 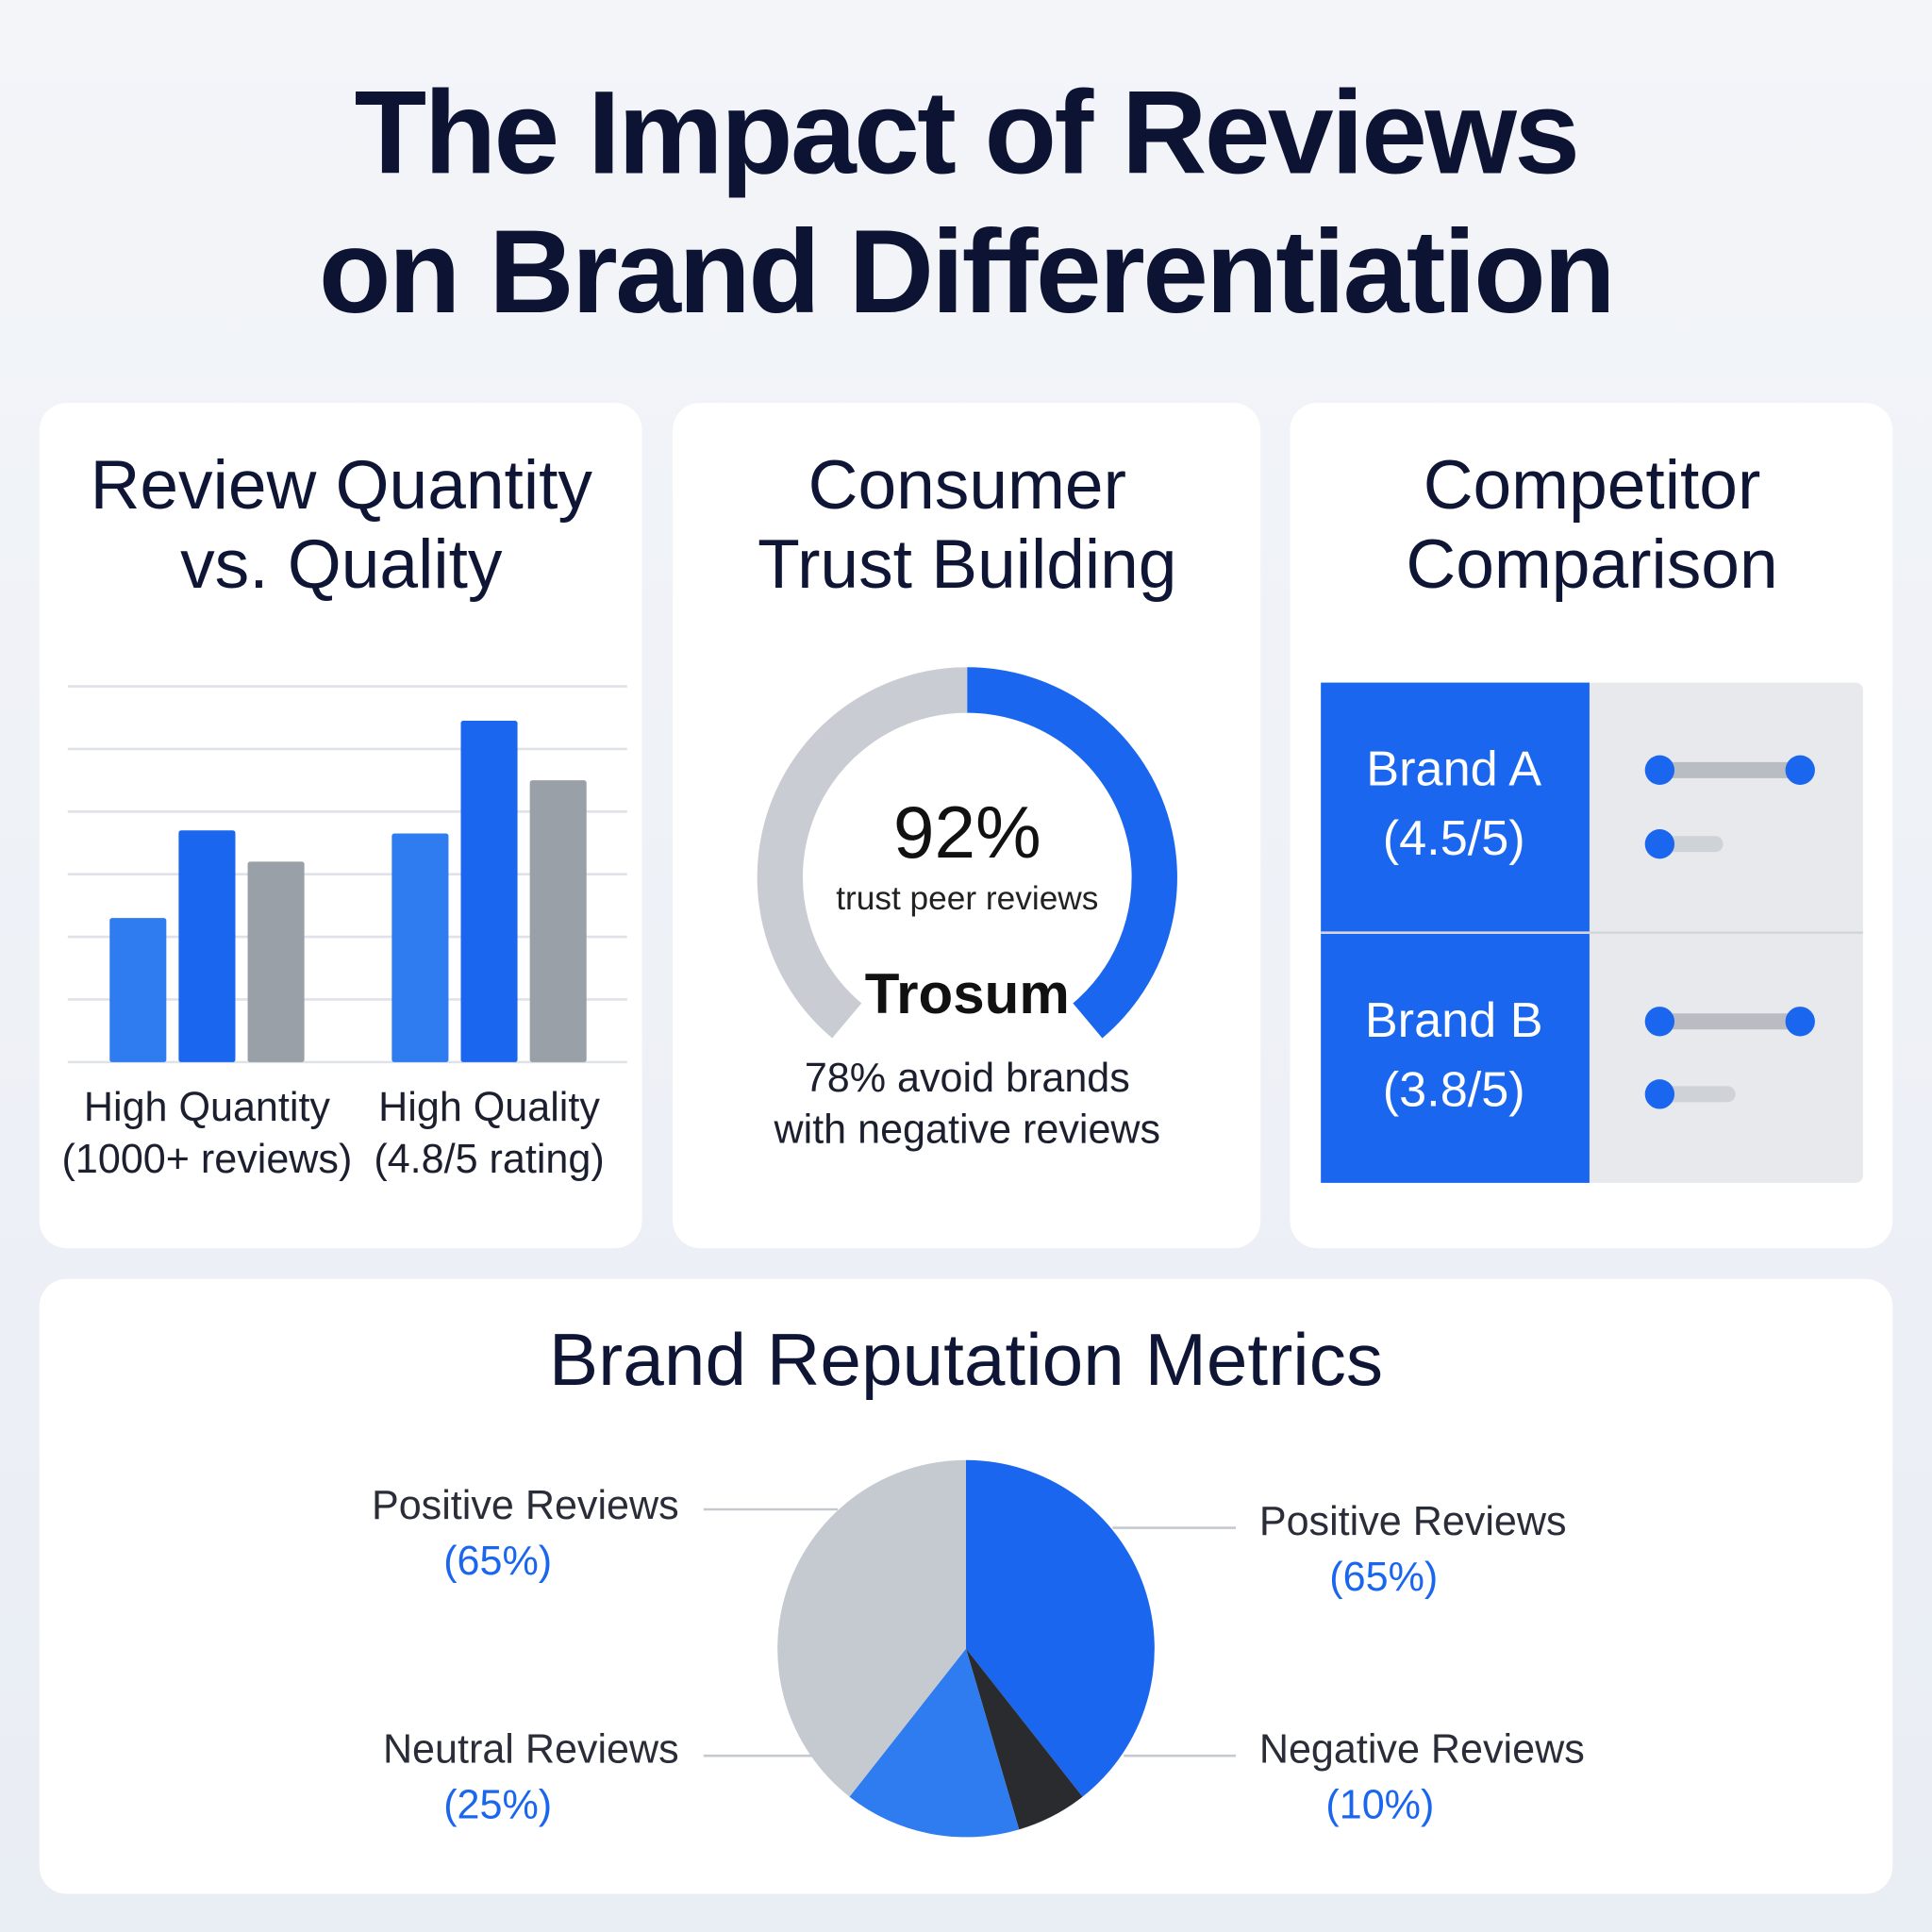 I want to click on gauge-name: Trosum, so click(x=967, y=994).